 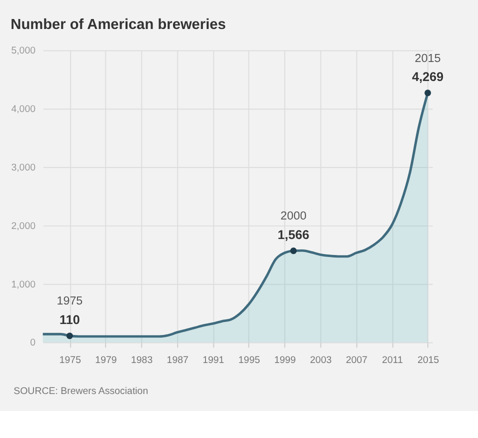 I want to click on y-tick-label: 3,000, so click(x=23, y=168).